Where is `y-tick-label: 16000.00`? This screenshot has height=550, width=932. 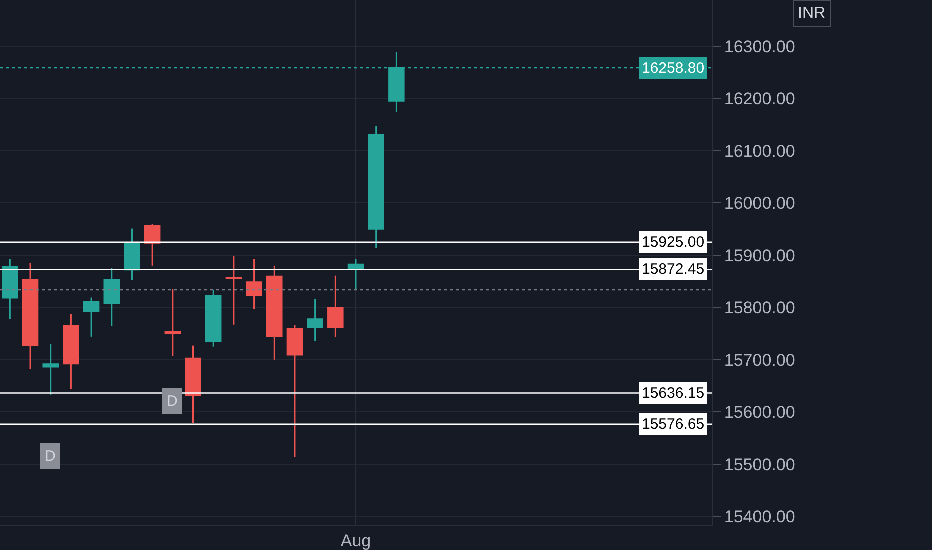 y-tick-label: 16000.00 is located at coordinates (760, 204).